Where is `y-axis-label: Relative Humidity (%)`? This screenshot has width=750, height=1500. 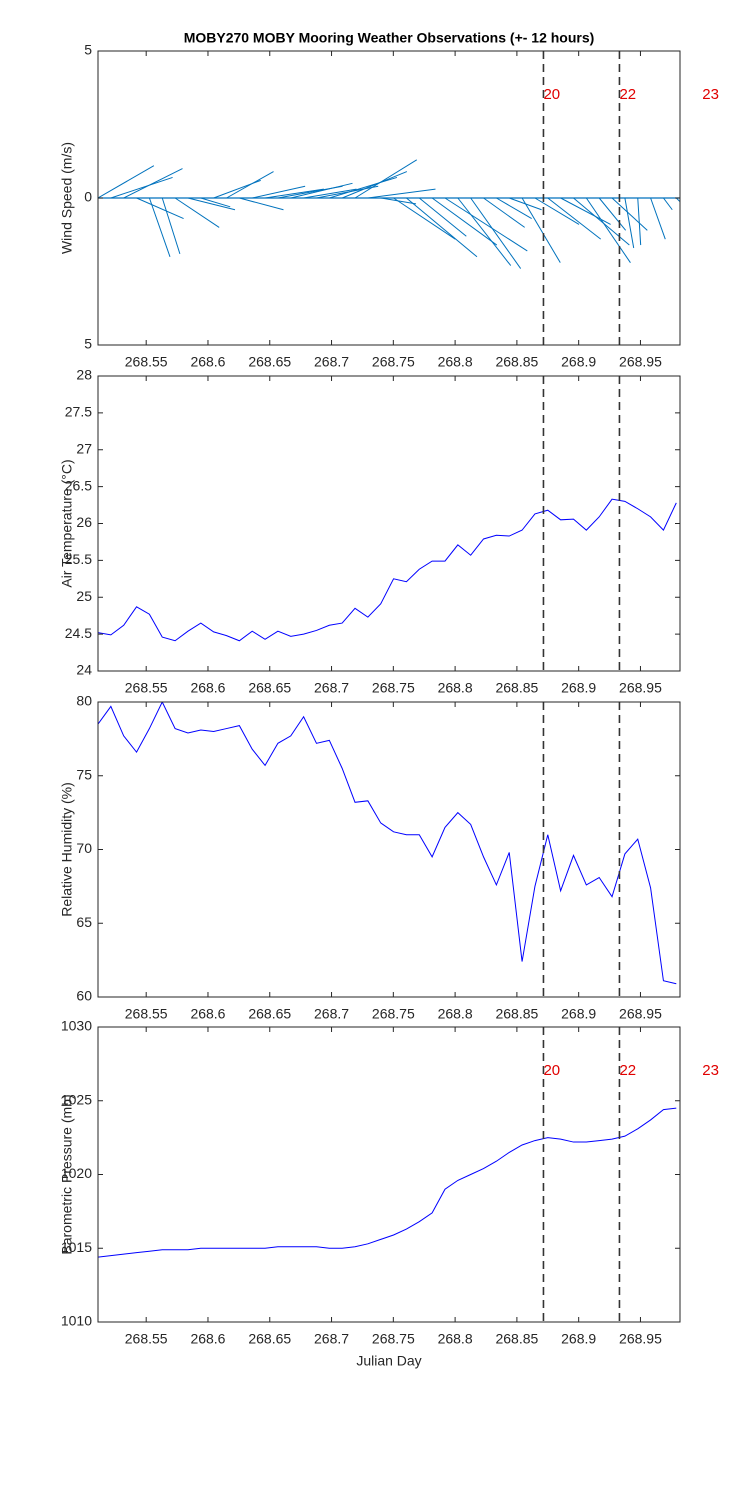
y-axis-label: Relative Humidity (%) is located at coordinates (67, 849).